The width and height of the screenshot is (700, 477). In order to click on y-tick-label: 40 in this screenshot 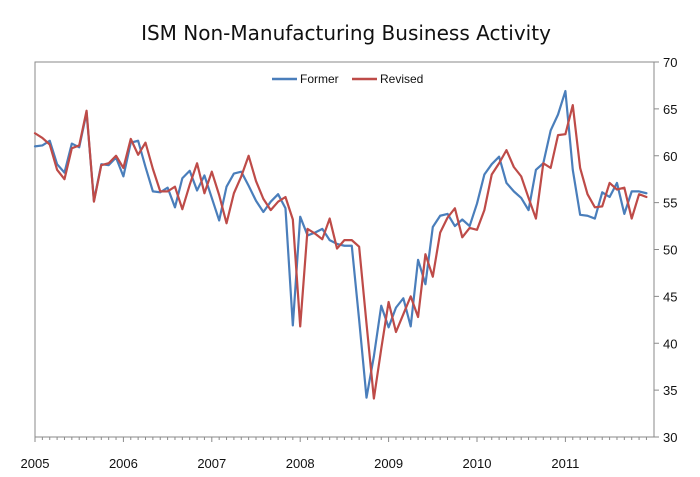, I will do `click(670, 343)`.